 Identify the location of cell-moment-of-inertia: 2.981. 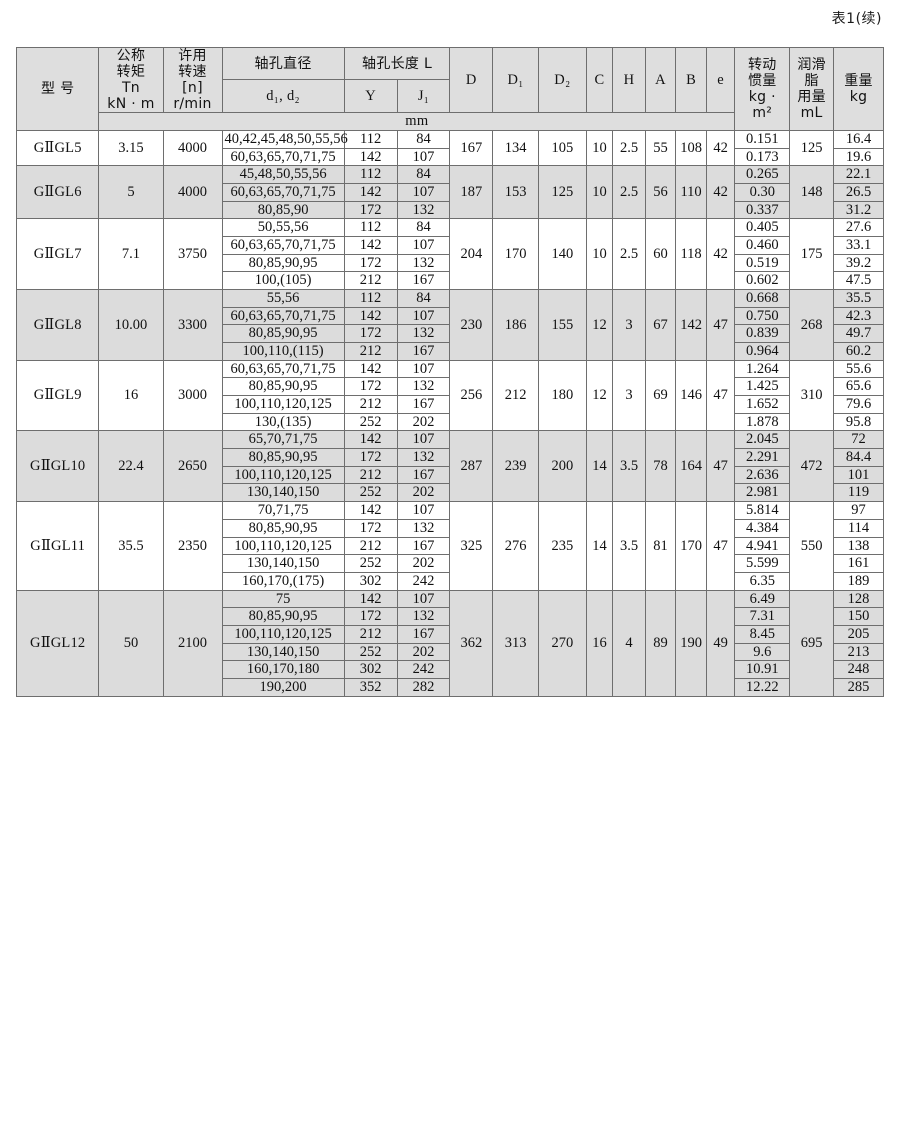
(762, 493).